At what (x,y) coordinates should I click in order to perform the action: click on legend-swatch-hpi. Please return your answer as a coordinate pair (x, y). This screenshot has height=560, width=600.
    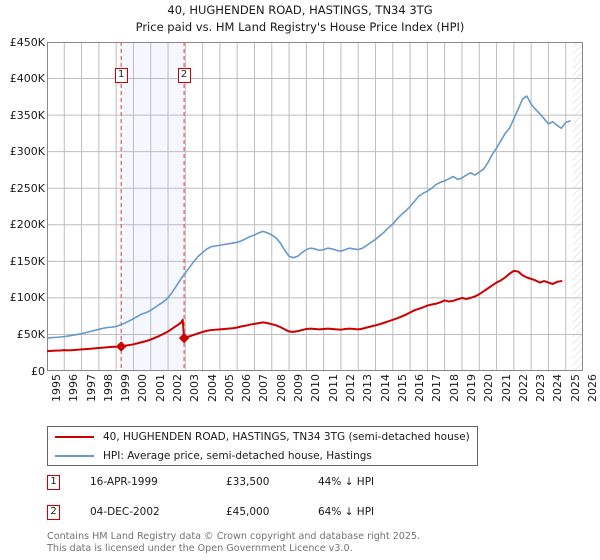
    Looking at the image, I should click on (74, 455).